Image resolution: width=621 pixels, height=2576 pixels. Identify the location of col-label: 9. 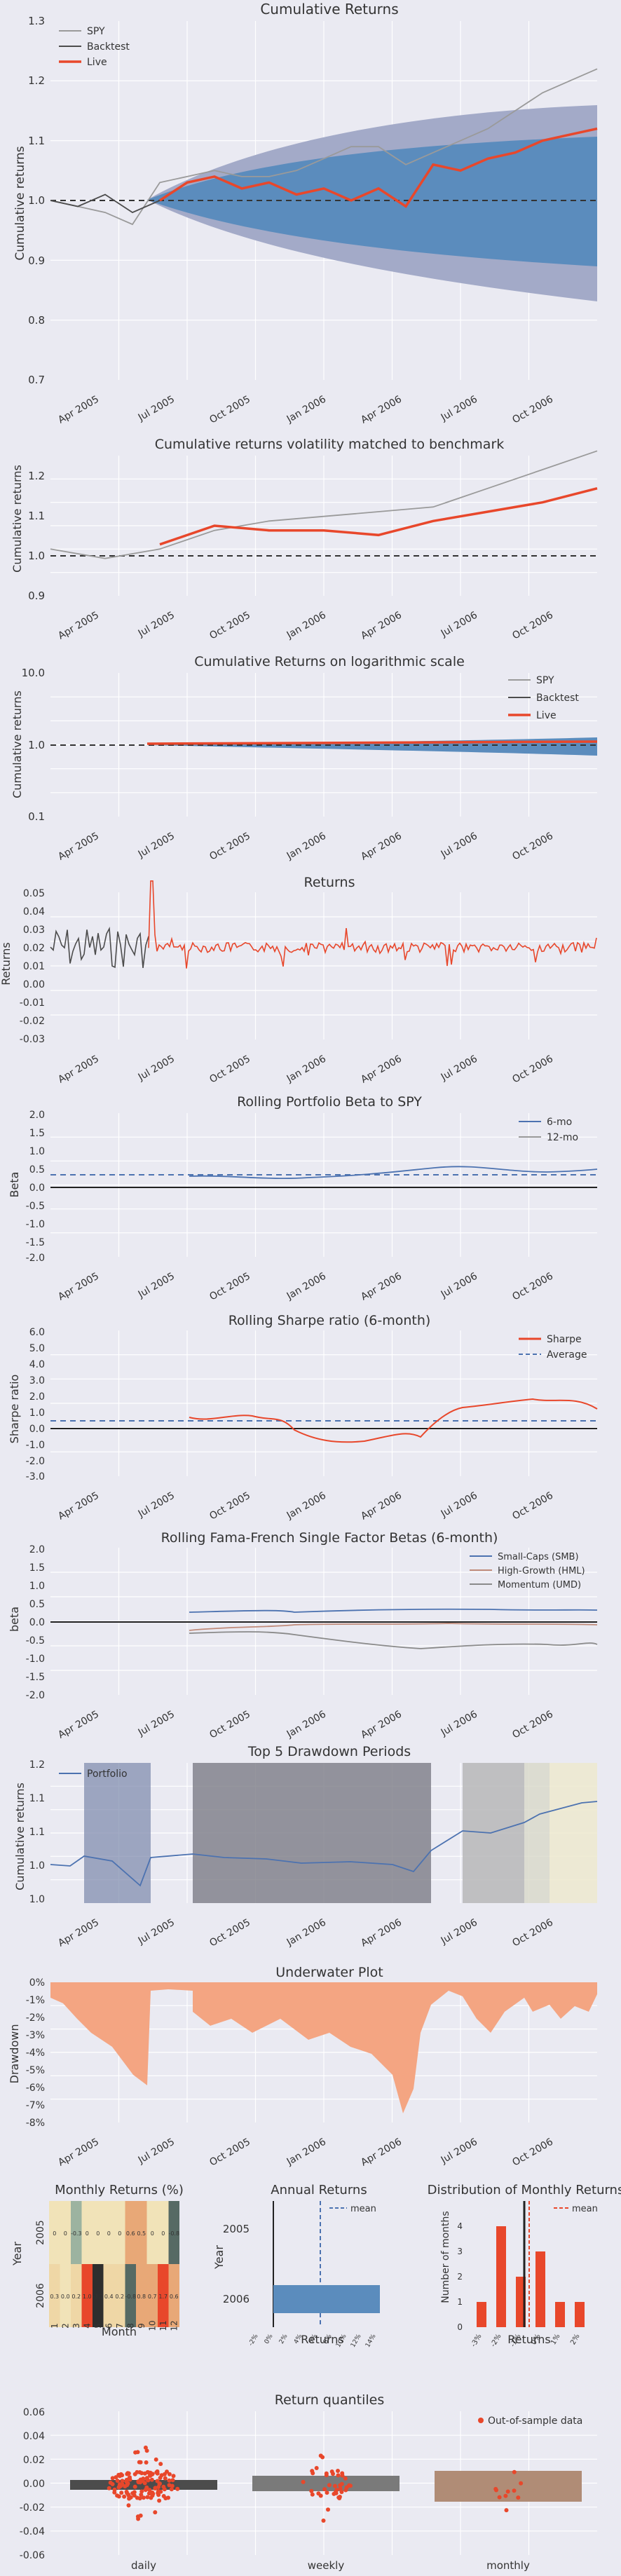
(141, 2326).